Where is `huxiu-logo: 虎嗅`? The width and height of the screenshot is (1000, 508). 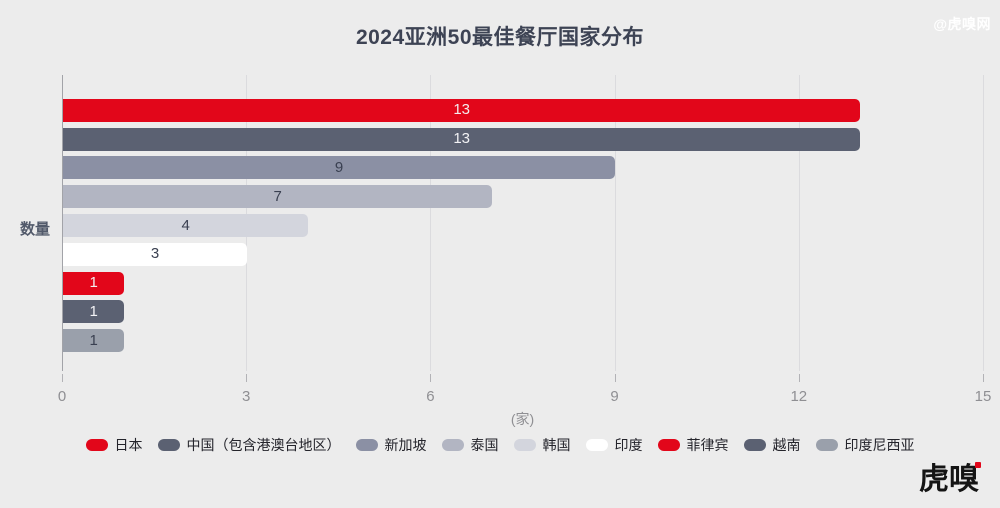
huxiu-logo: 虎嗅 is located at coordinates (950, 479).